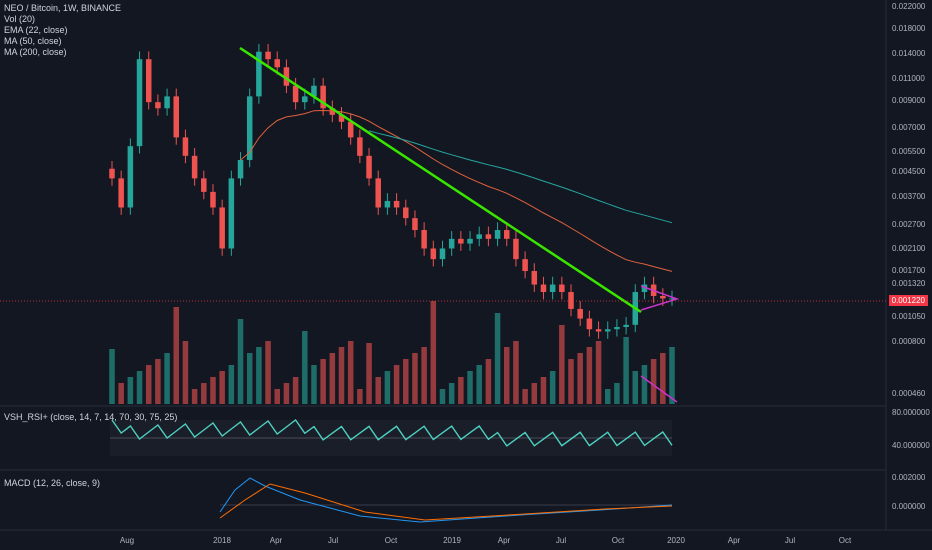  Describe the element at coordinates (20, 19) in the screenshot. I see `vol-label: Vol (20)` at that location.